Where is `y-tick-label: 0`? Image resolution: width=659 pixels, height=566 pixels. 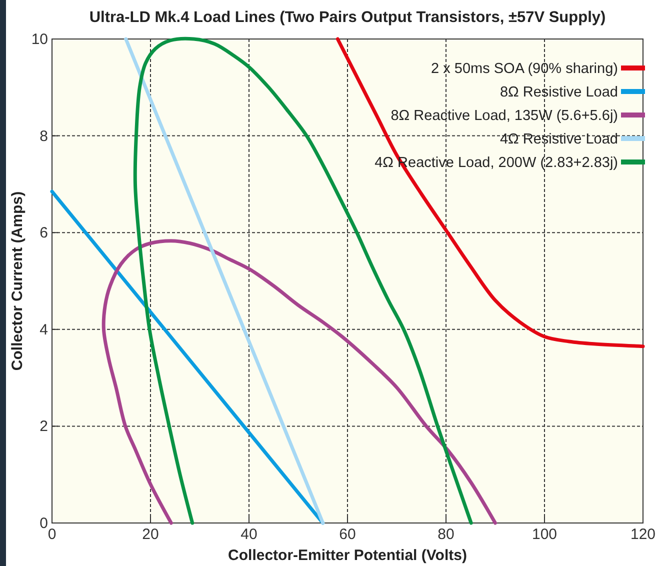 y-tick-label: 0 is located at coordinates (44, 523).